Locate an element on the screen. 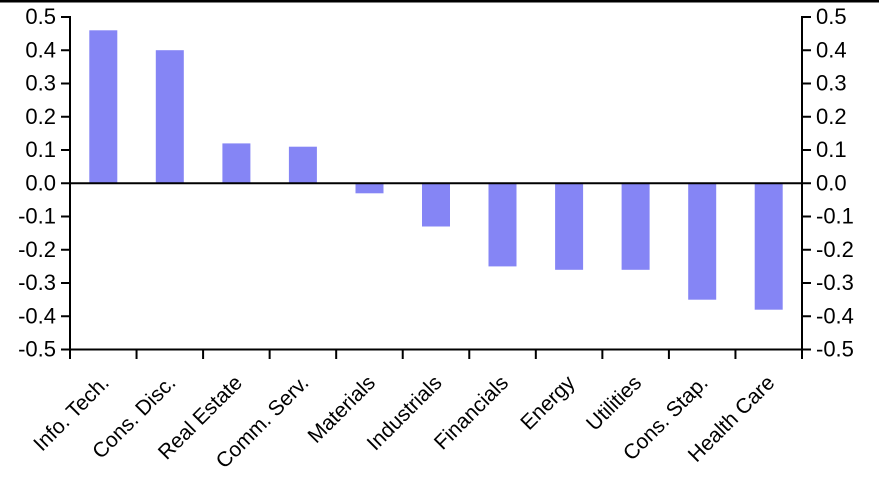 This screenshot has width=879, height=493. y-tick-label-right: 0.0 is located at coordinates (831, 182).